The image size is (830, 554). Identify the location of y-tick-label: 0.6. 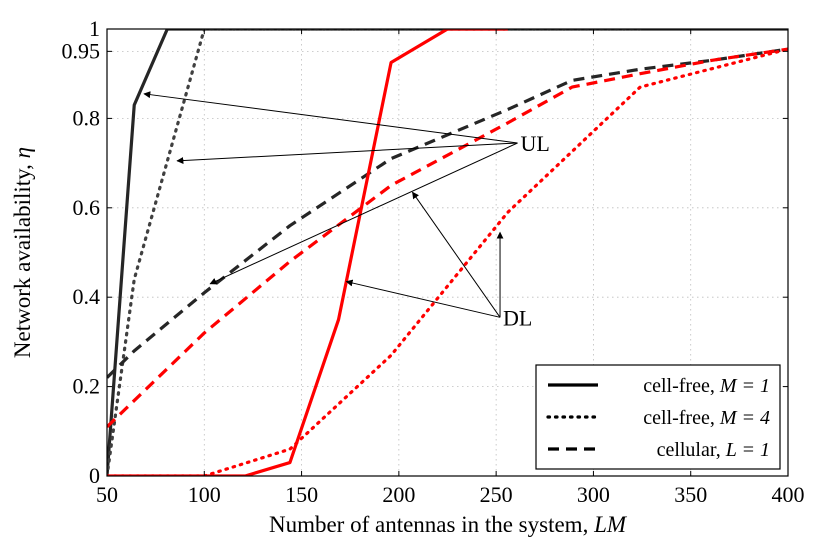
(87, 207).